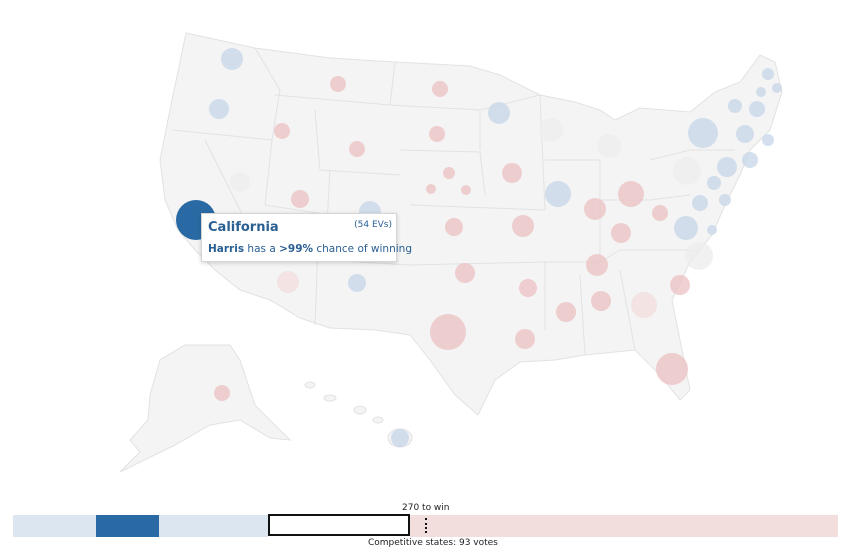 This screenshot has width=852, height=554. What do you see at coordinates (449, 173) in the screenshot?
I see `bubble-nebraska` at bounding box center [449, 173].